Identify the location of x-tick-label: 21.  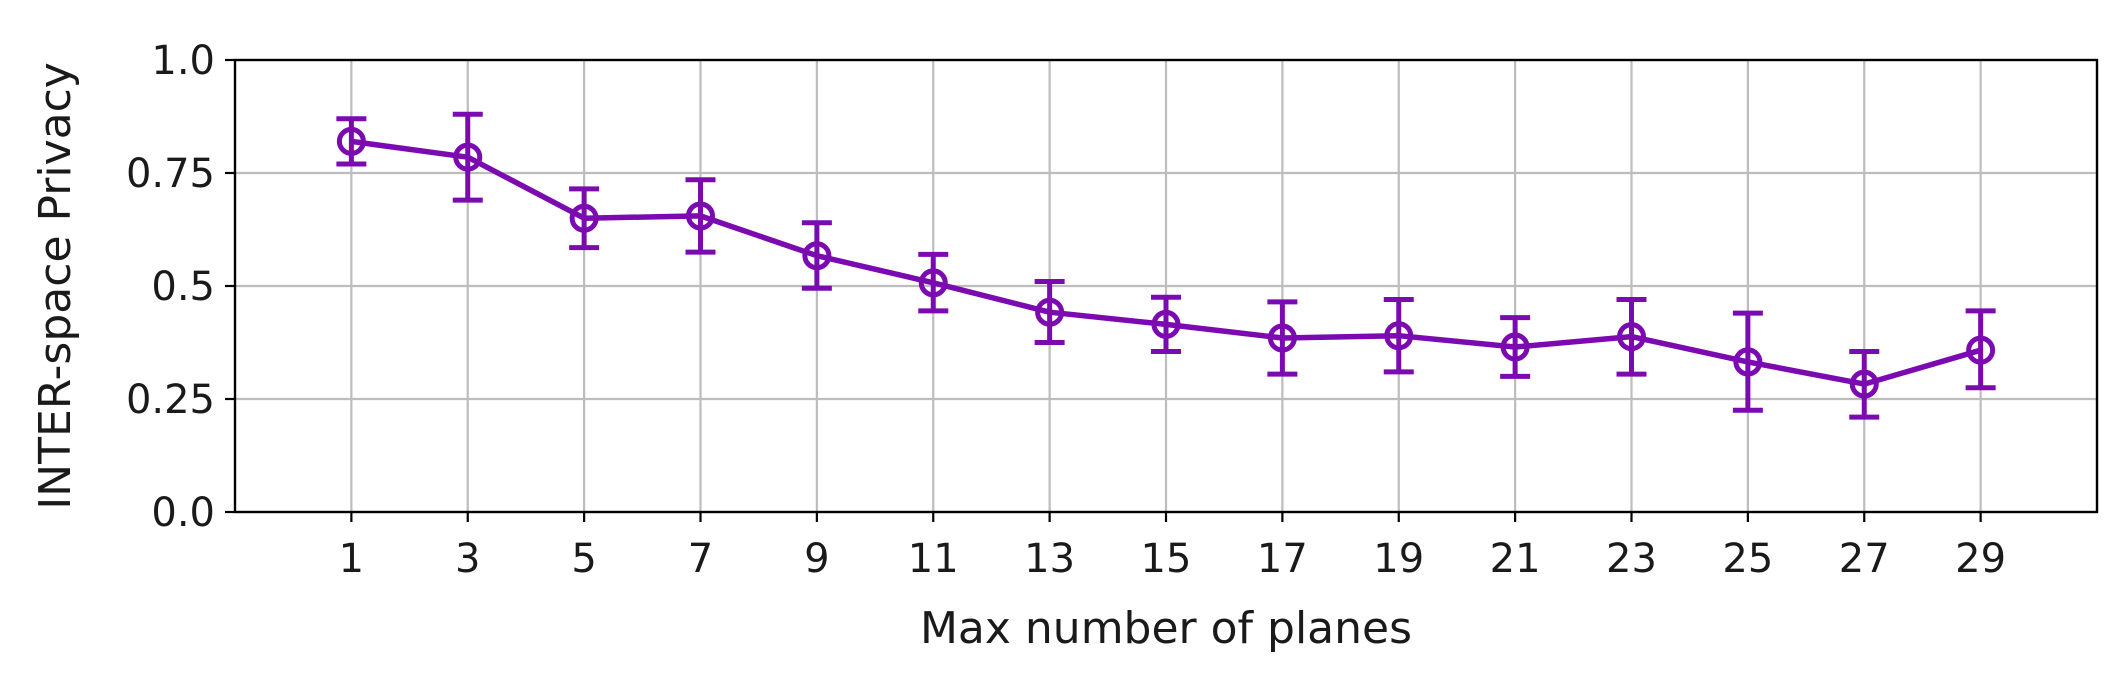
(1515, 559).